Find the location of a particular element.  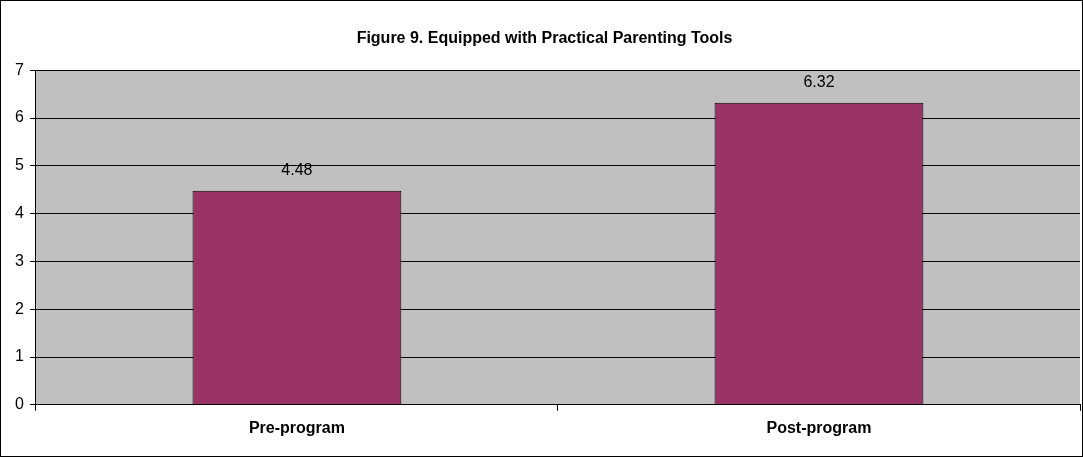

x-tick-label: Pre-program is located at coordinates (296, 427).